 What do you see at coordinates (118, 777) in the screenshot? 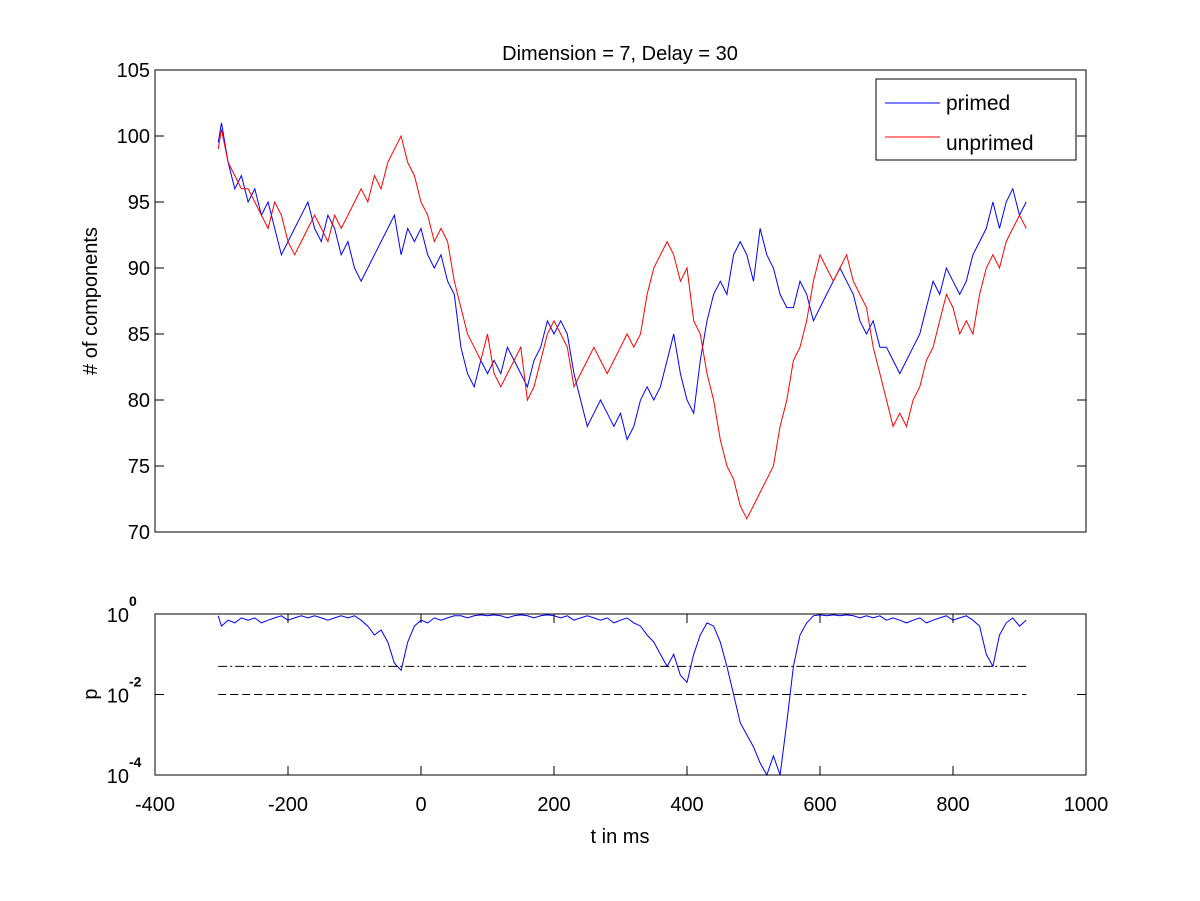
I see `bottom-ytick-base-2: 10` at bounding box center [118, 777].